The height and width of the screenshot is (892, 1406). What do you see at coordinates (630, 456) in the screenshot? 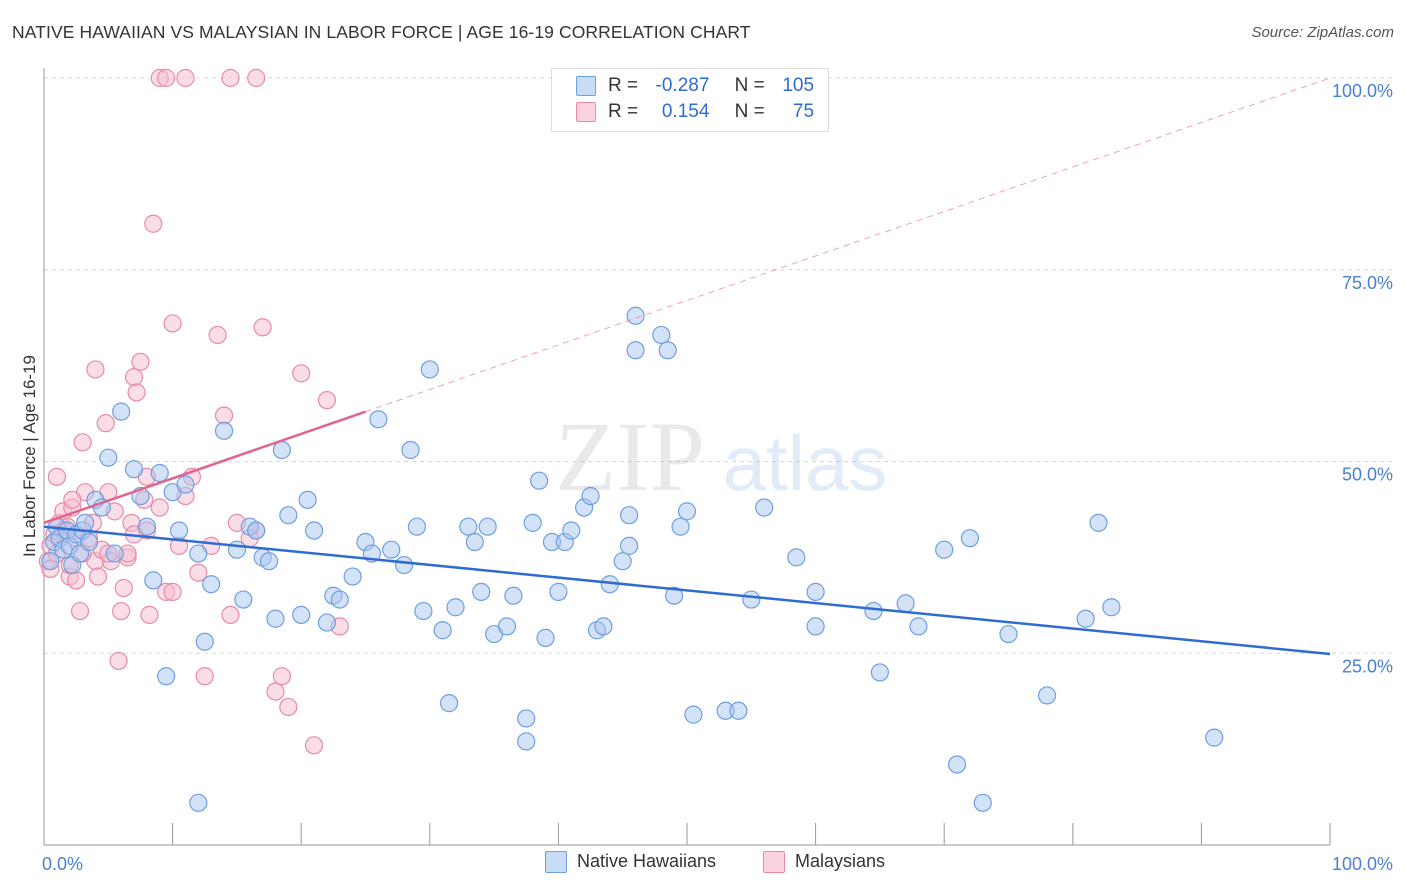
I see `watermark-zip: ZIP` at bounding box center [630, 456].